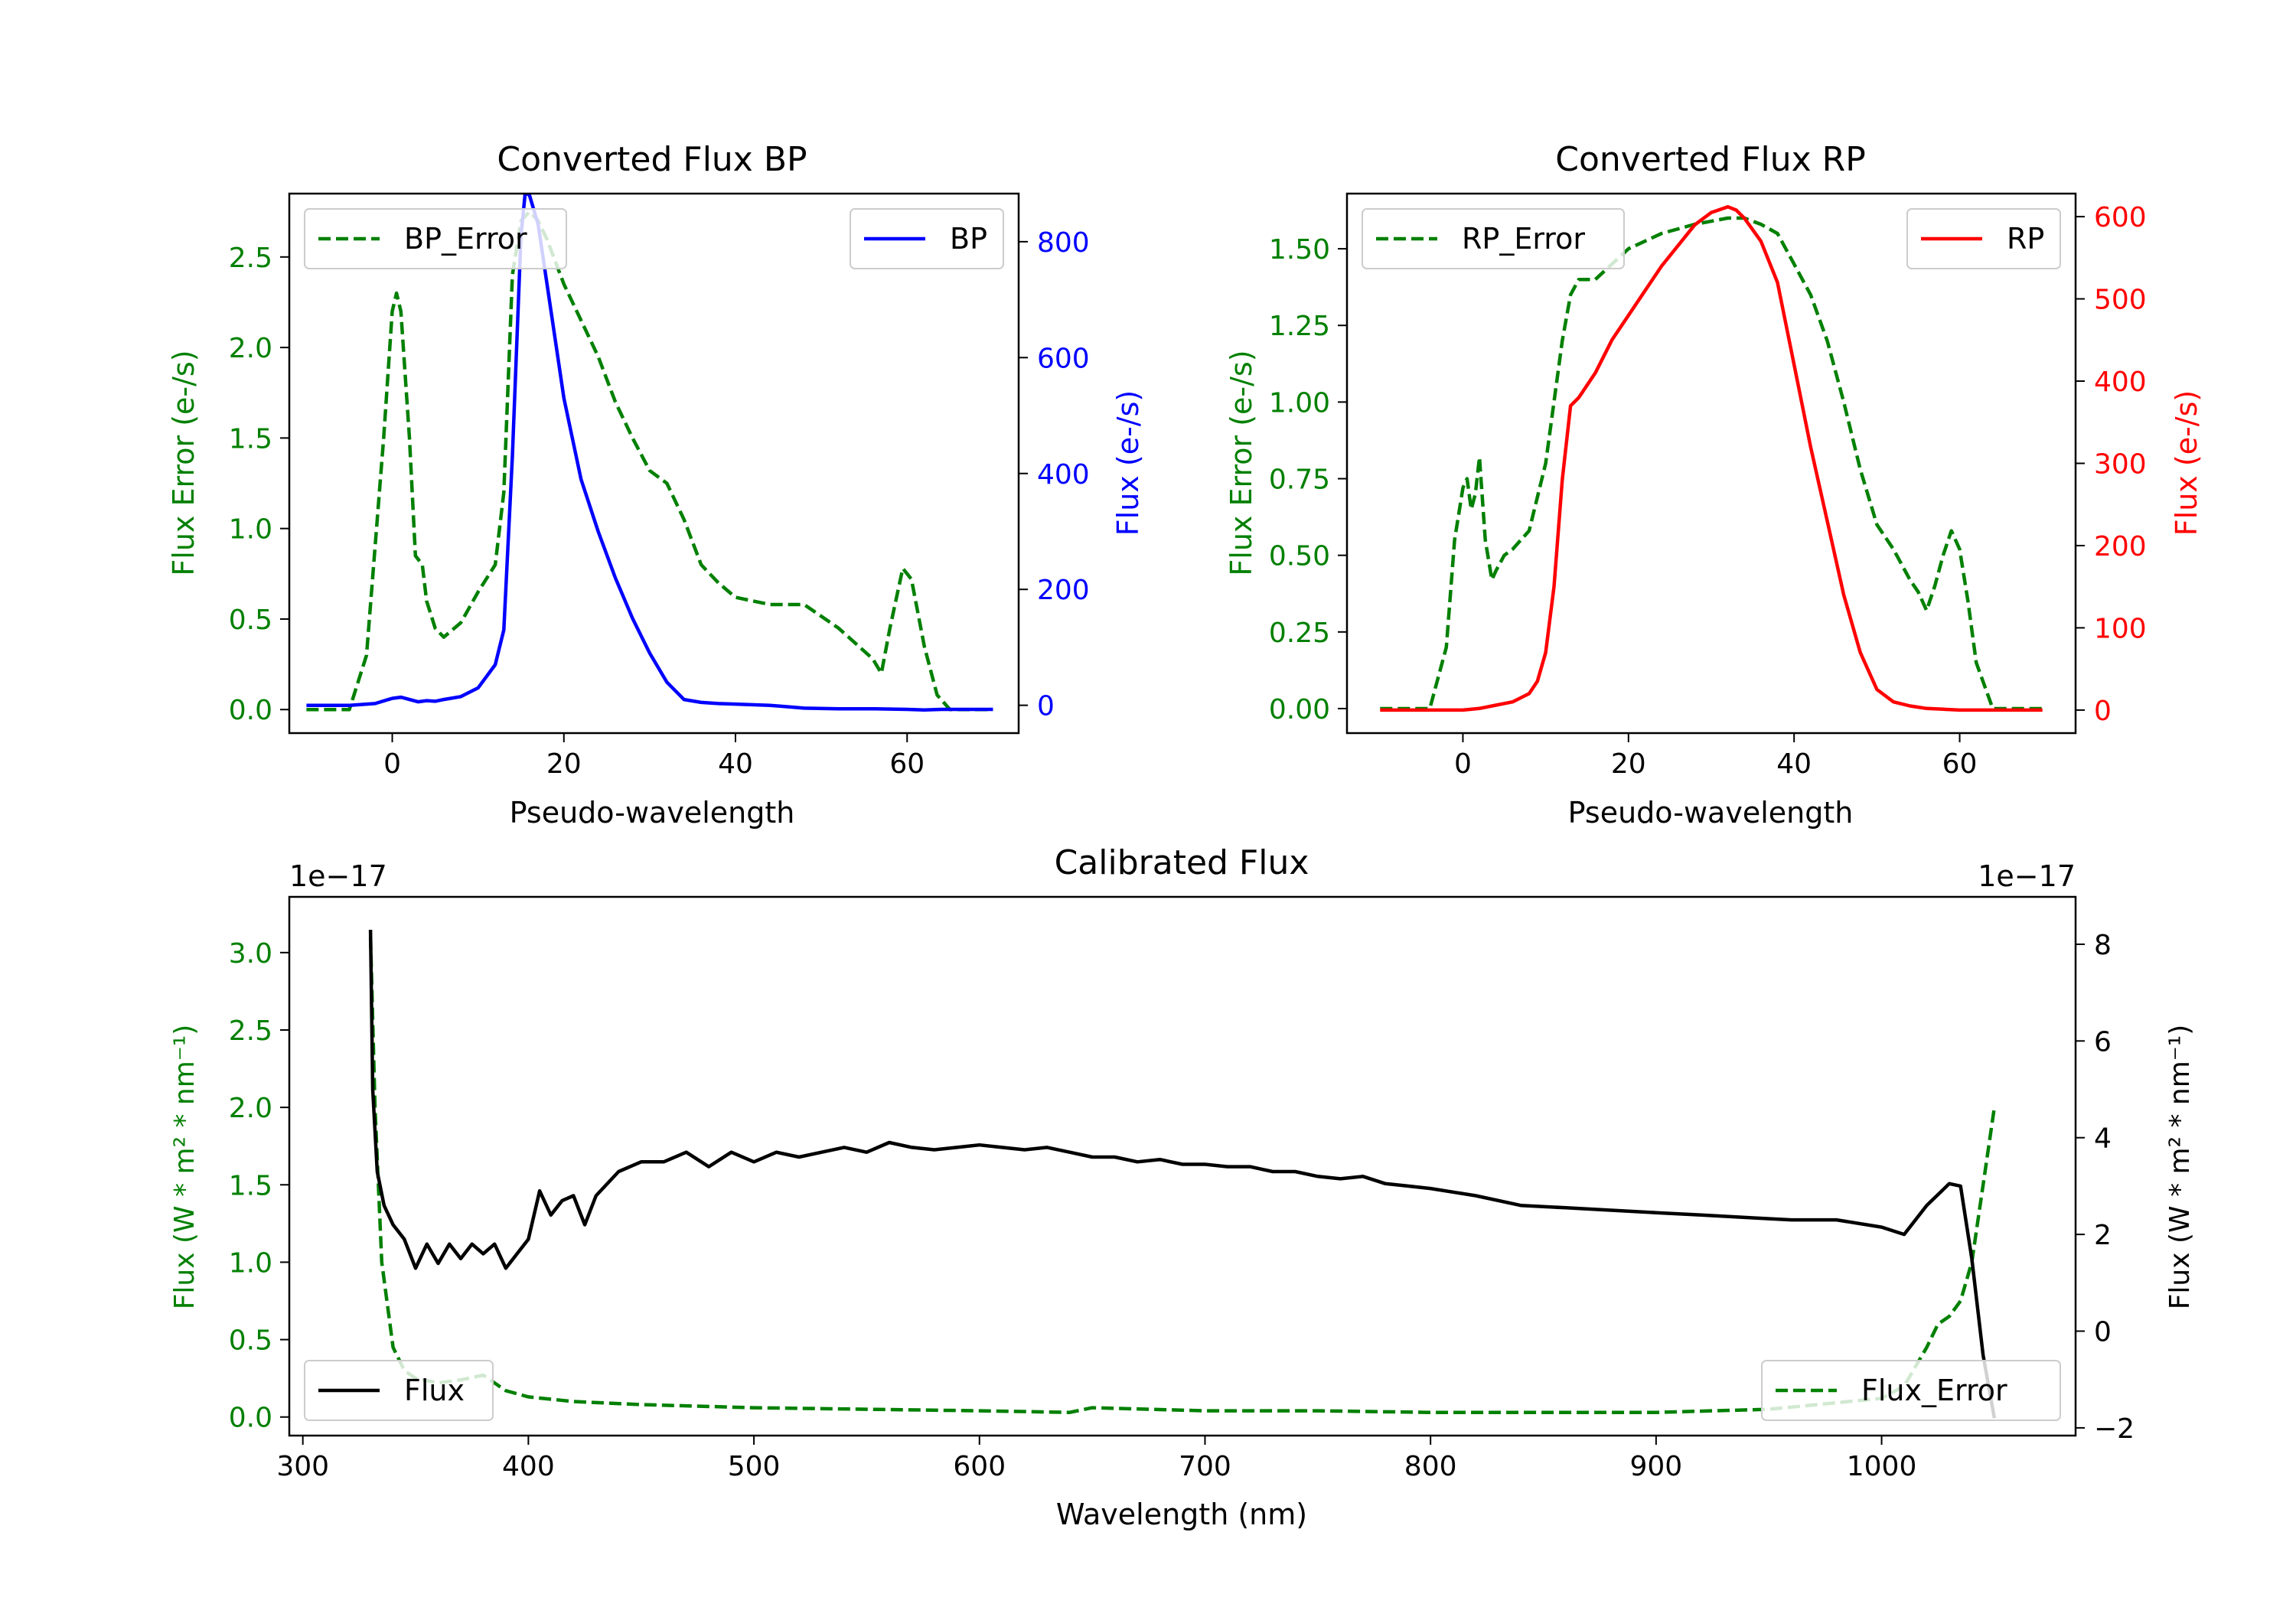 The height and width of the screenshot is (1607, 2296). Describe the element at coordinates (2120, 465) in the screenshot. I see `rp-ytick-right-label: 300` at that location.